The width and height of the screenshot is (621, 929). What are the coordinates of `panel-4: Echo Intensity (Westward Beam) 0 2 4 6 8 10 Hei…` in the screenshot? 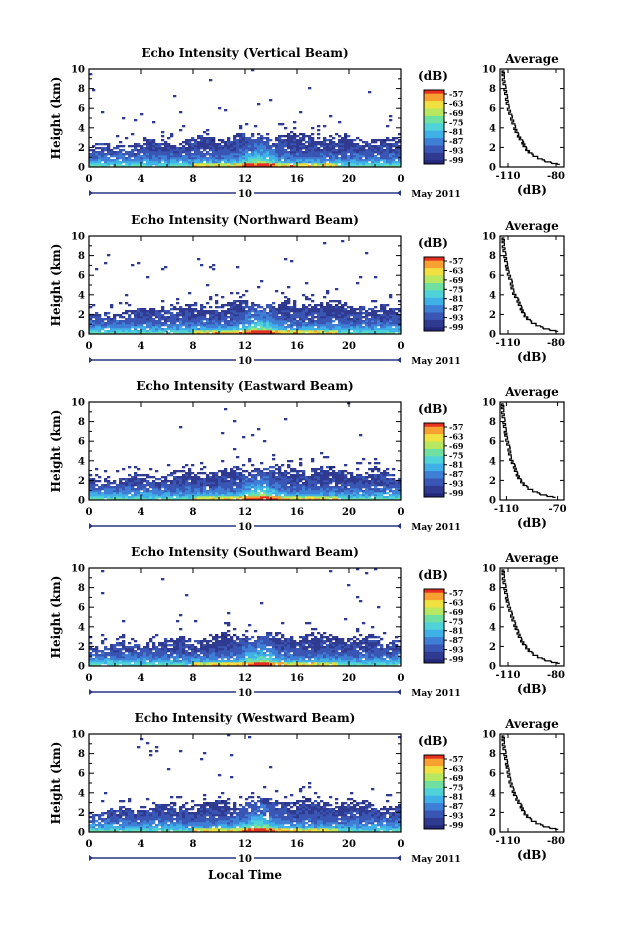 It's located at (307, 788).